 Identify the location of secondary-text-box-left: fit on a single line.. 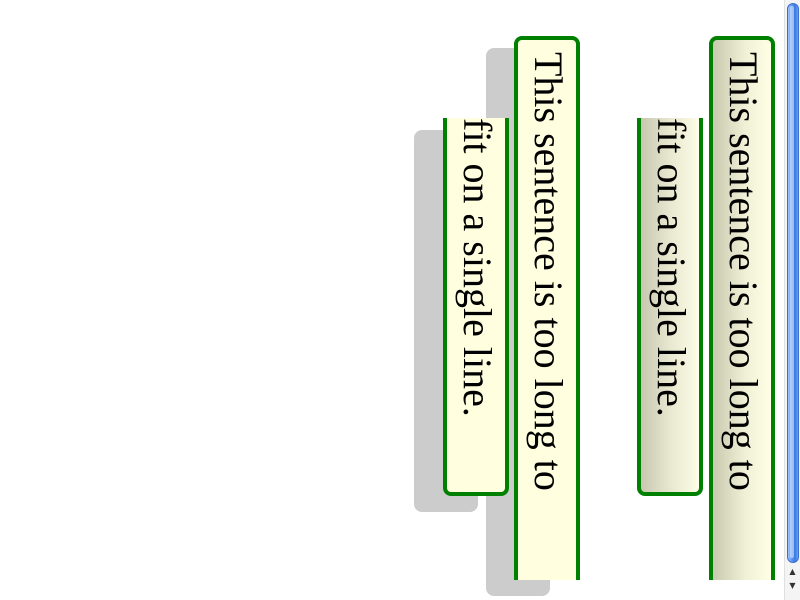
(476, 307).